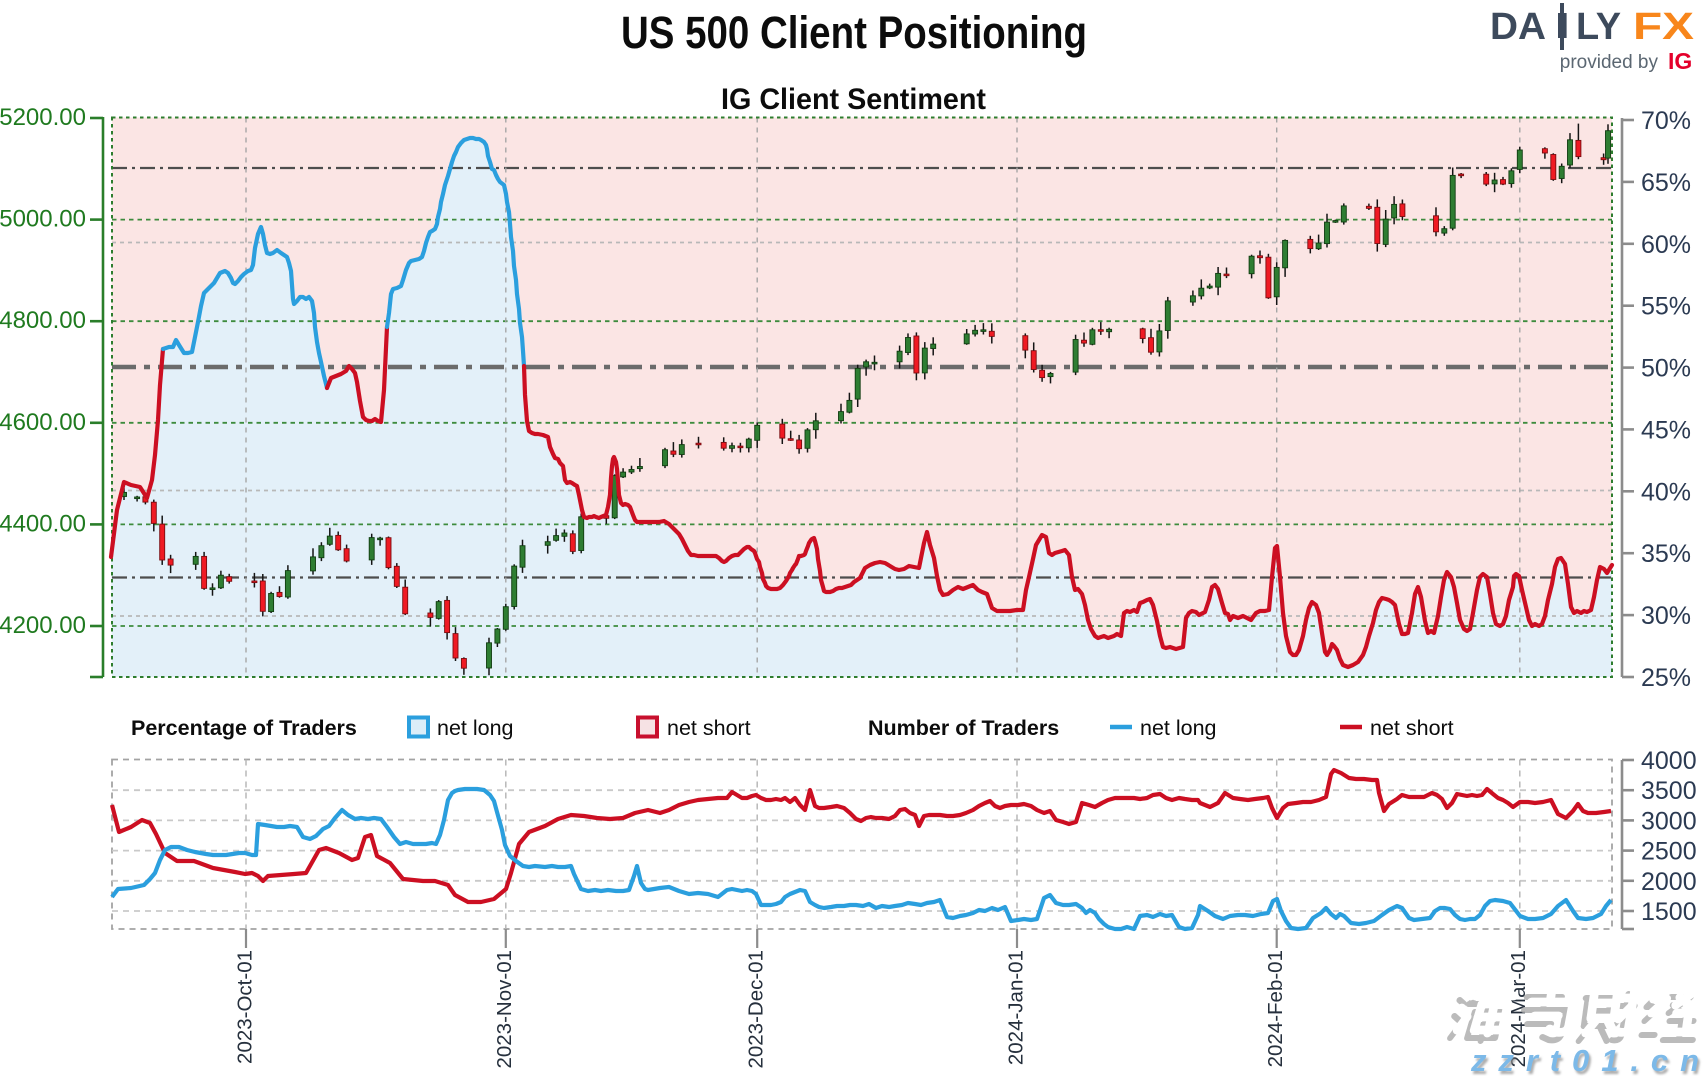  What do you see at coordinates (43, 320) in the screenshot?
I see `svg-text: 4800.00` at bounding box center [43, 320].